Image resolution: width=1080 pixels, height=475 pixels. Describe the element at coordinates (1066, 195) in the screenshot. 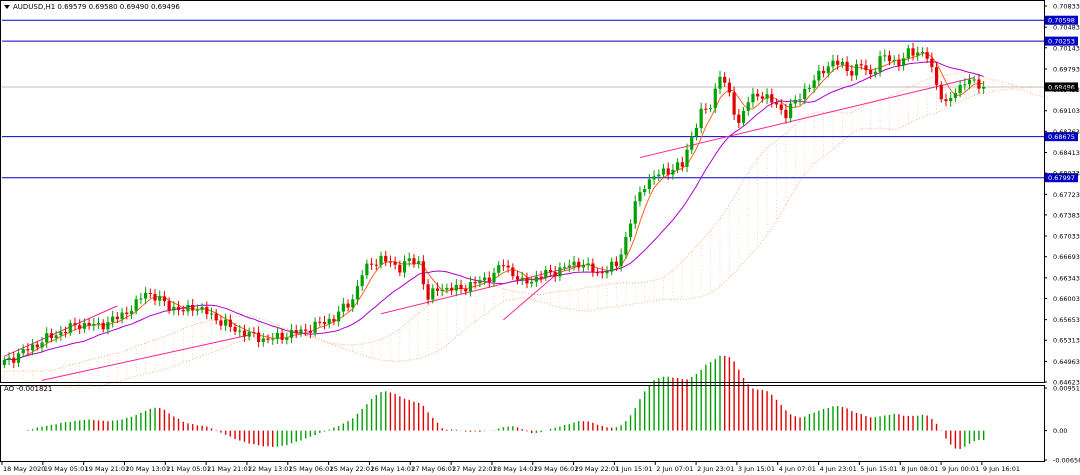

I see `y-tick-label: 0.67723` at that location.